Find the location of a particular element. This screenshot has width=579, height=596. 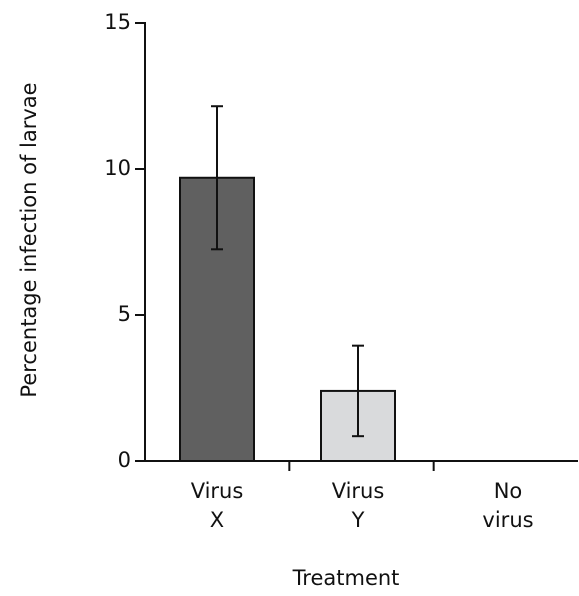

x-tick-label: No virus is located at coordinates (507, 505).